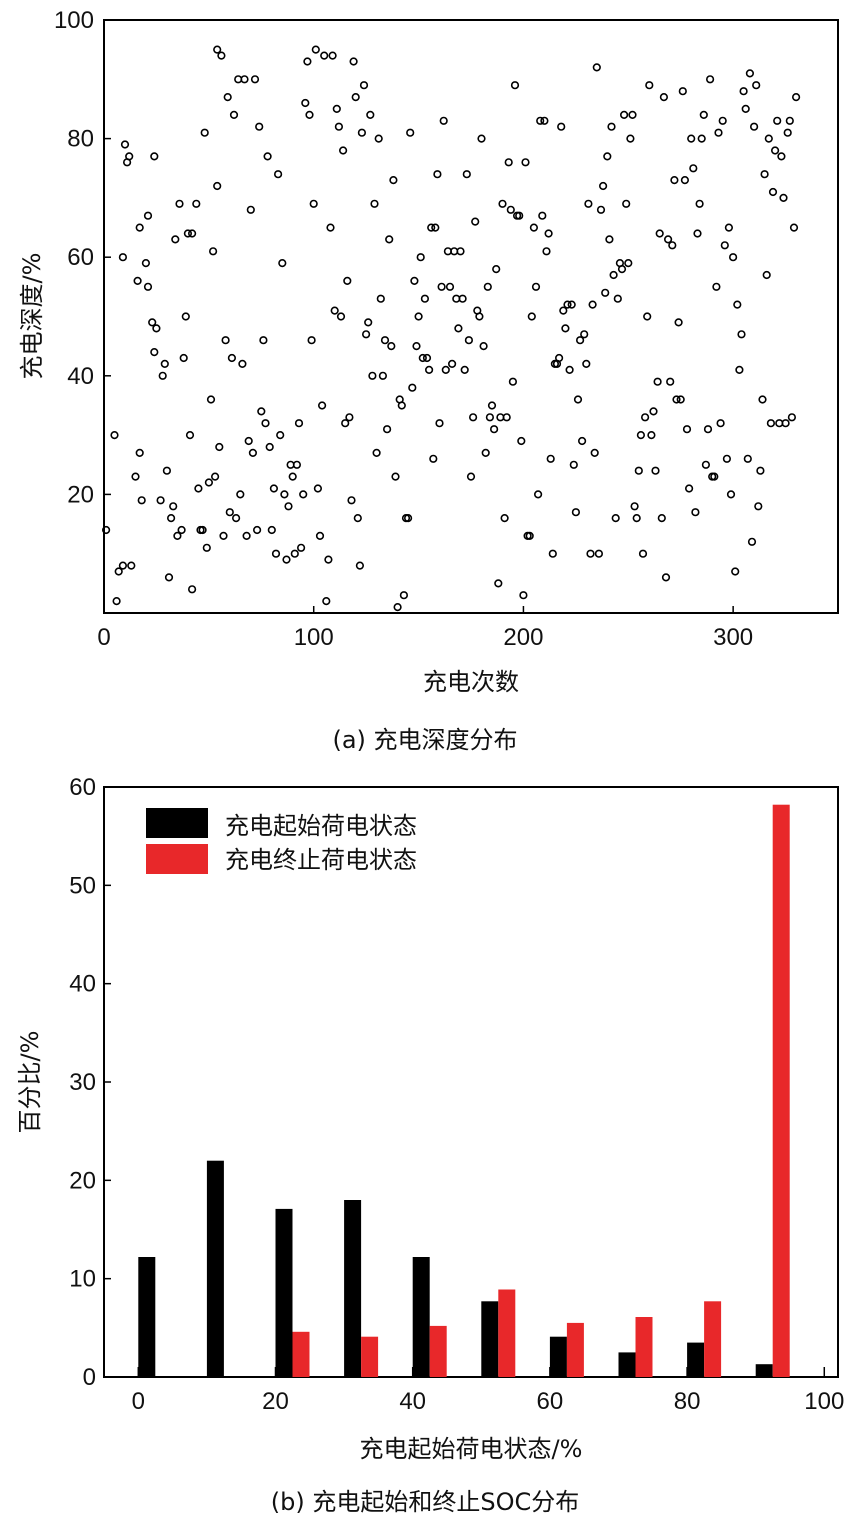 This screenshot has width=851, height=1525. Describe the element at coordinates (275, 1401) in the screenshot. I see `x-tick-label: 20` at that location.